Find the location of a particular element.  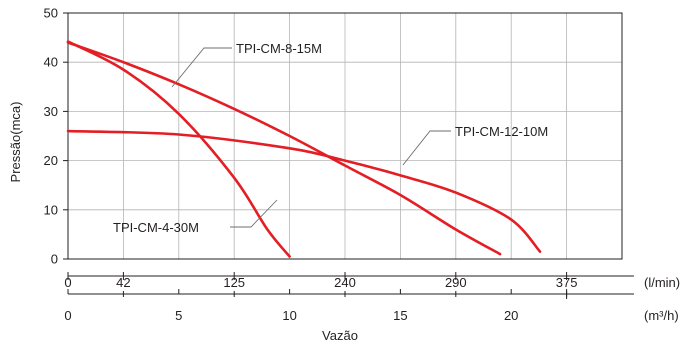

x-tick-label-lmin: 42 is located at coordinates (123, 282).